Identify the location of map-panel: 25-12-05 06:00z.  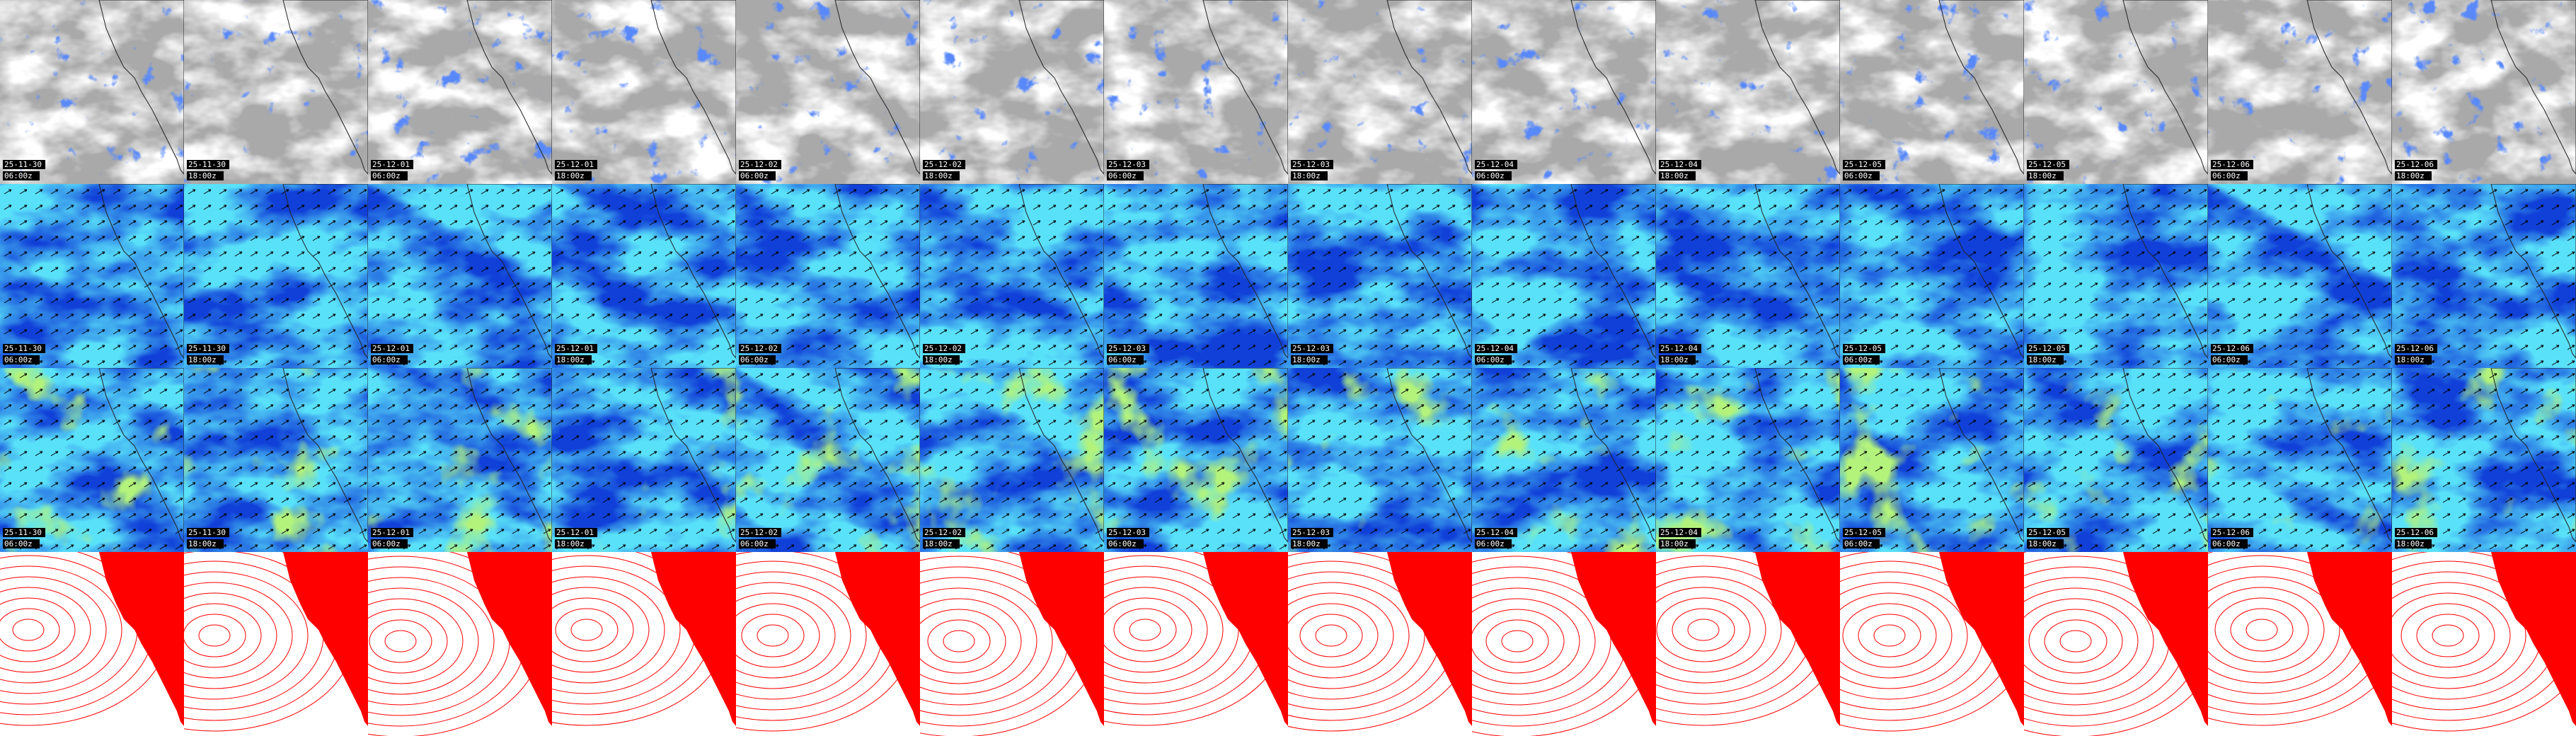
(1932, 460).